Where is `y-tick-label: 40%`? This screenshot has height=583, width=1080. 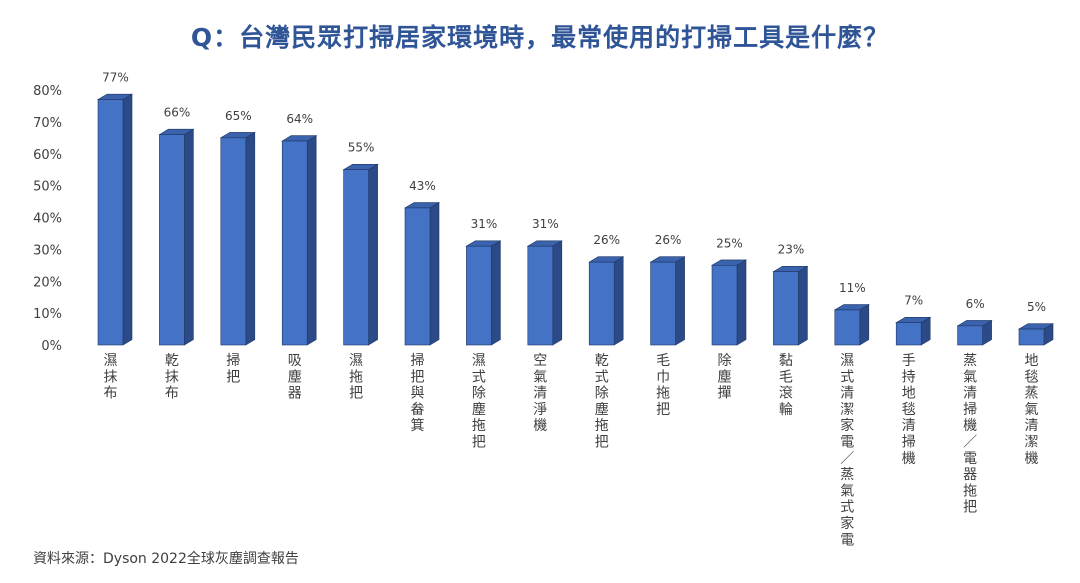 y-tick-label: 40% is located at coordinates (47, 219).